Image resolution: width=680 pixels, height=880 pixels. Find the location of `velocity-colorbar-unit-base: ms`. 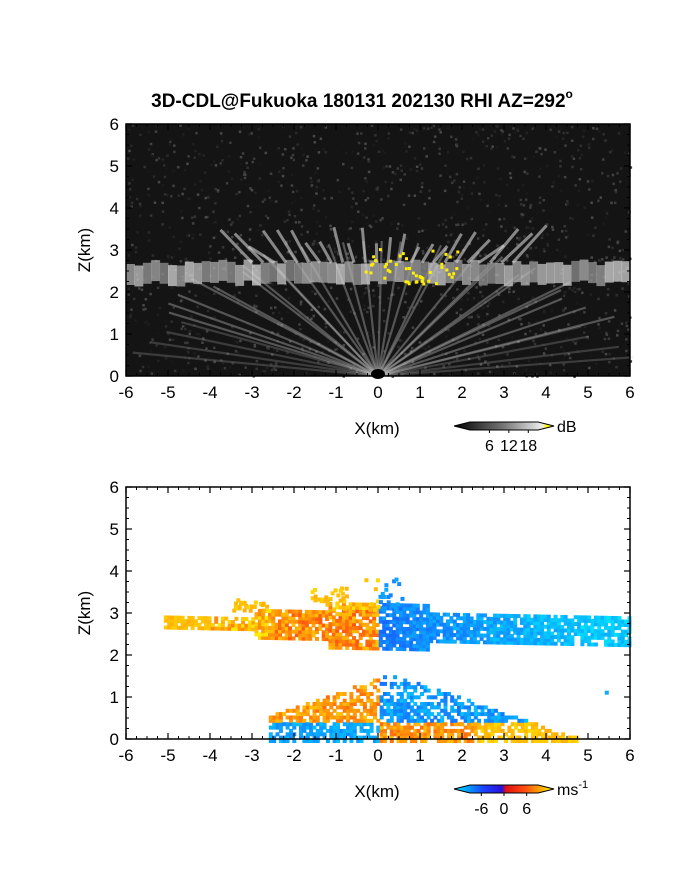

velocity-colorbar-unit-base: ms is located at coordinates (567, 790).